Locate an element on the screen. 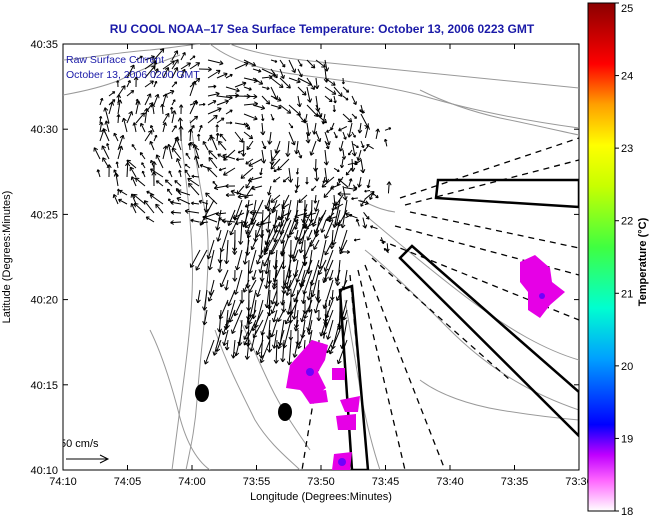  colorbar-tick-label: 19 is located at coordinates (627, 439).